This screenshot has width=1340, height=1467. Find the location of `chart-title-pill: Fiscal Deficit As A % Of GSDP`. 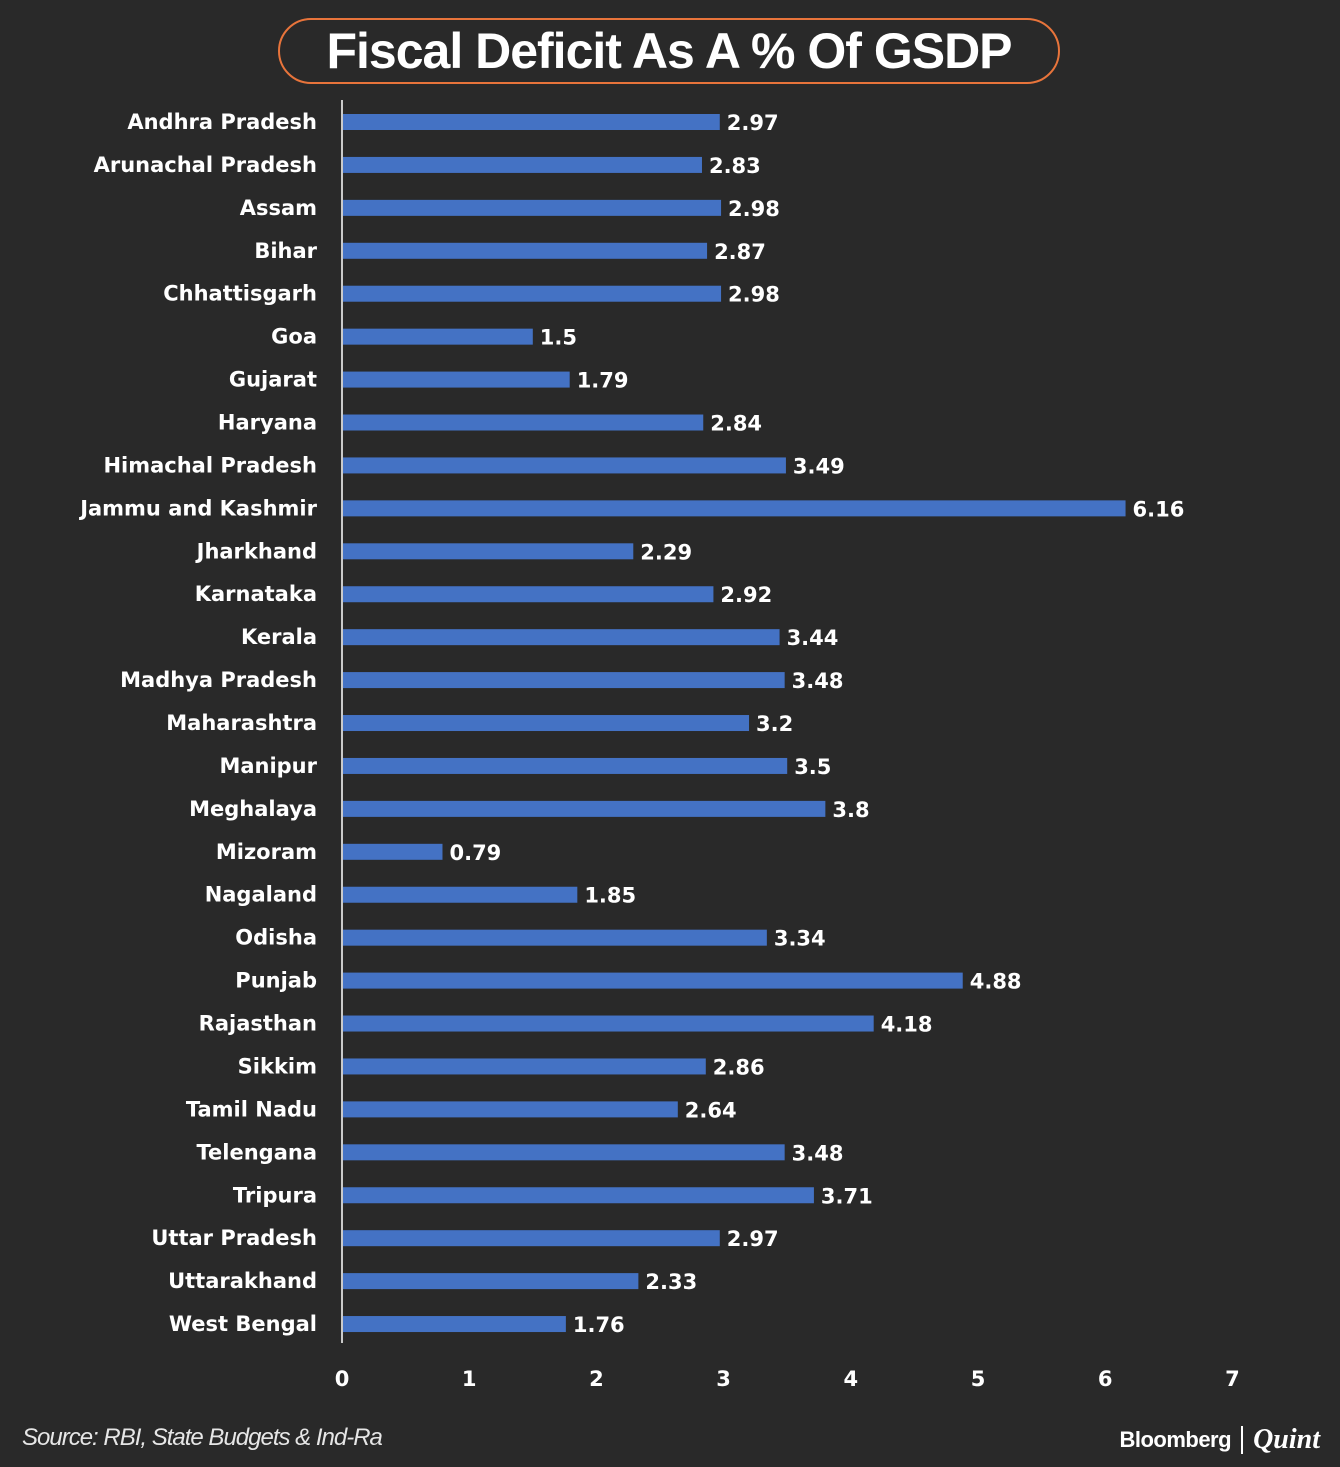

chart-title-pill: Fiscal Deficit As A % Of GSDP is located at coordinates (669, 51).